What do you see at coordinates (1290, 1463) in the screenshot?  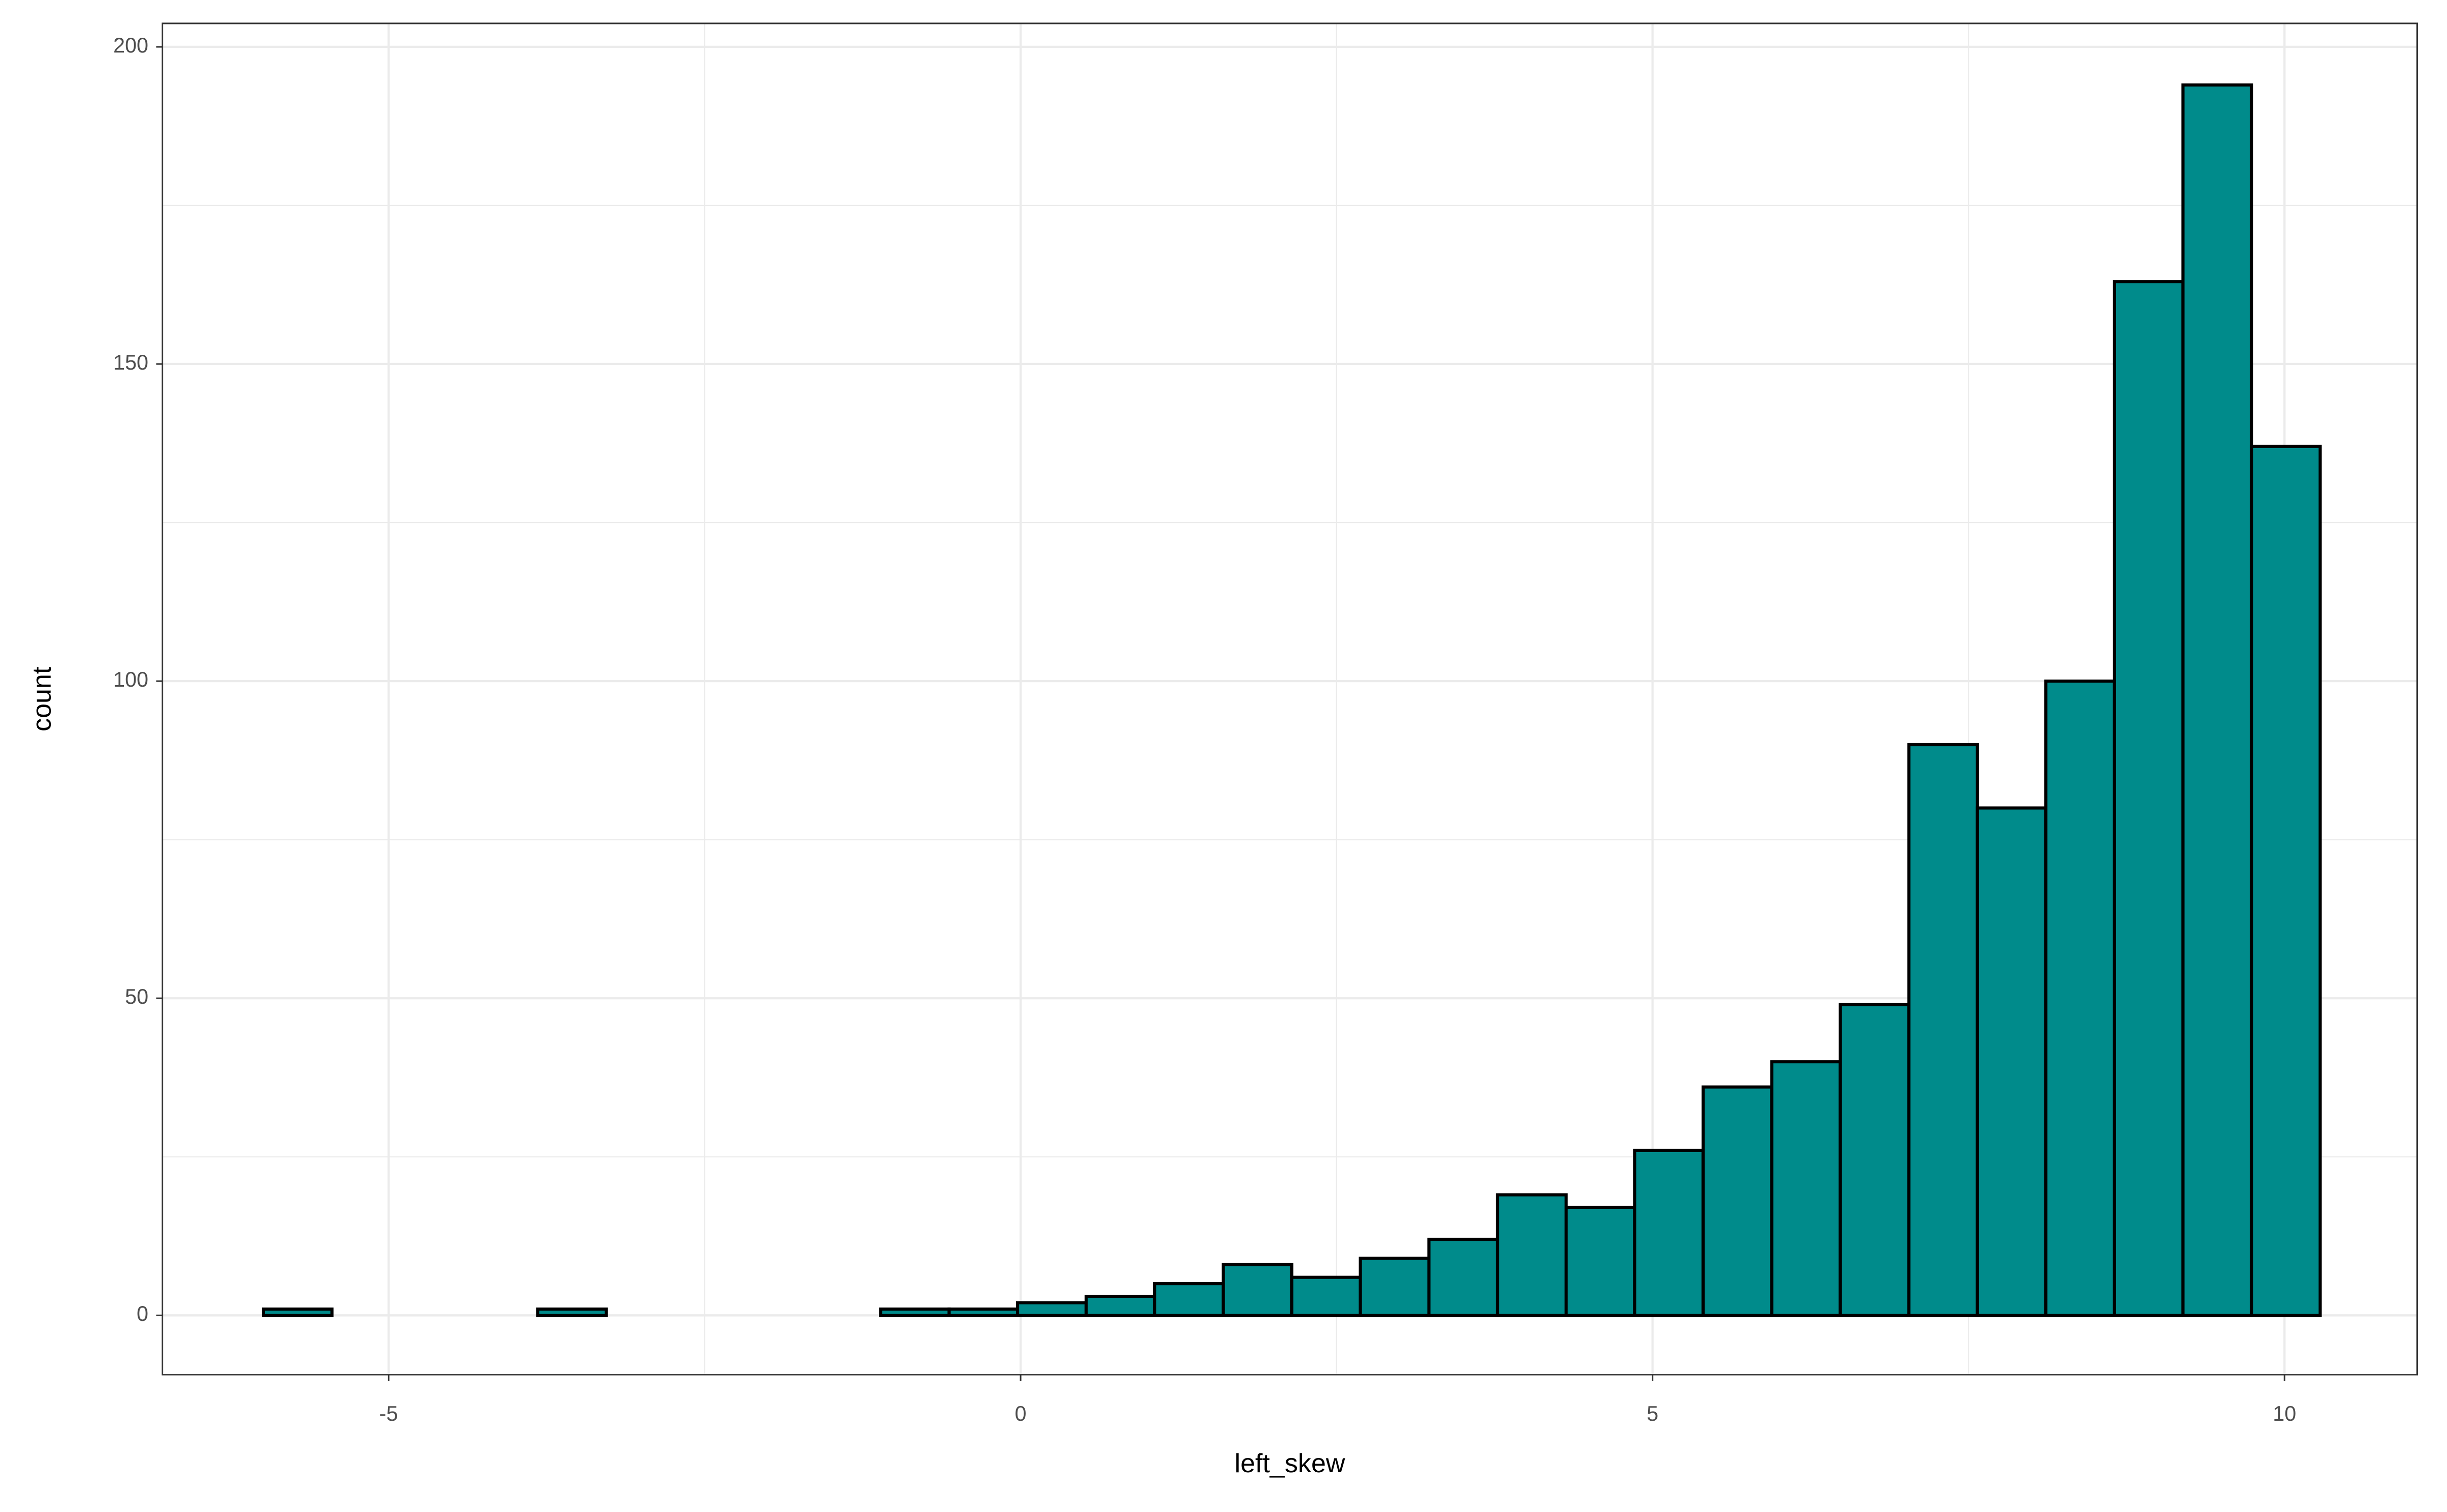 I see `x-axis-title: left_skew` at bounding box center [1290, 1463].